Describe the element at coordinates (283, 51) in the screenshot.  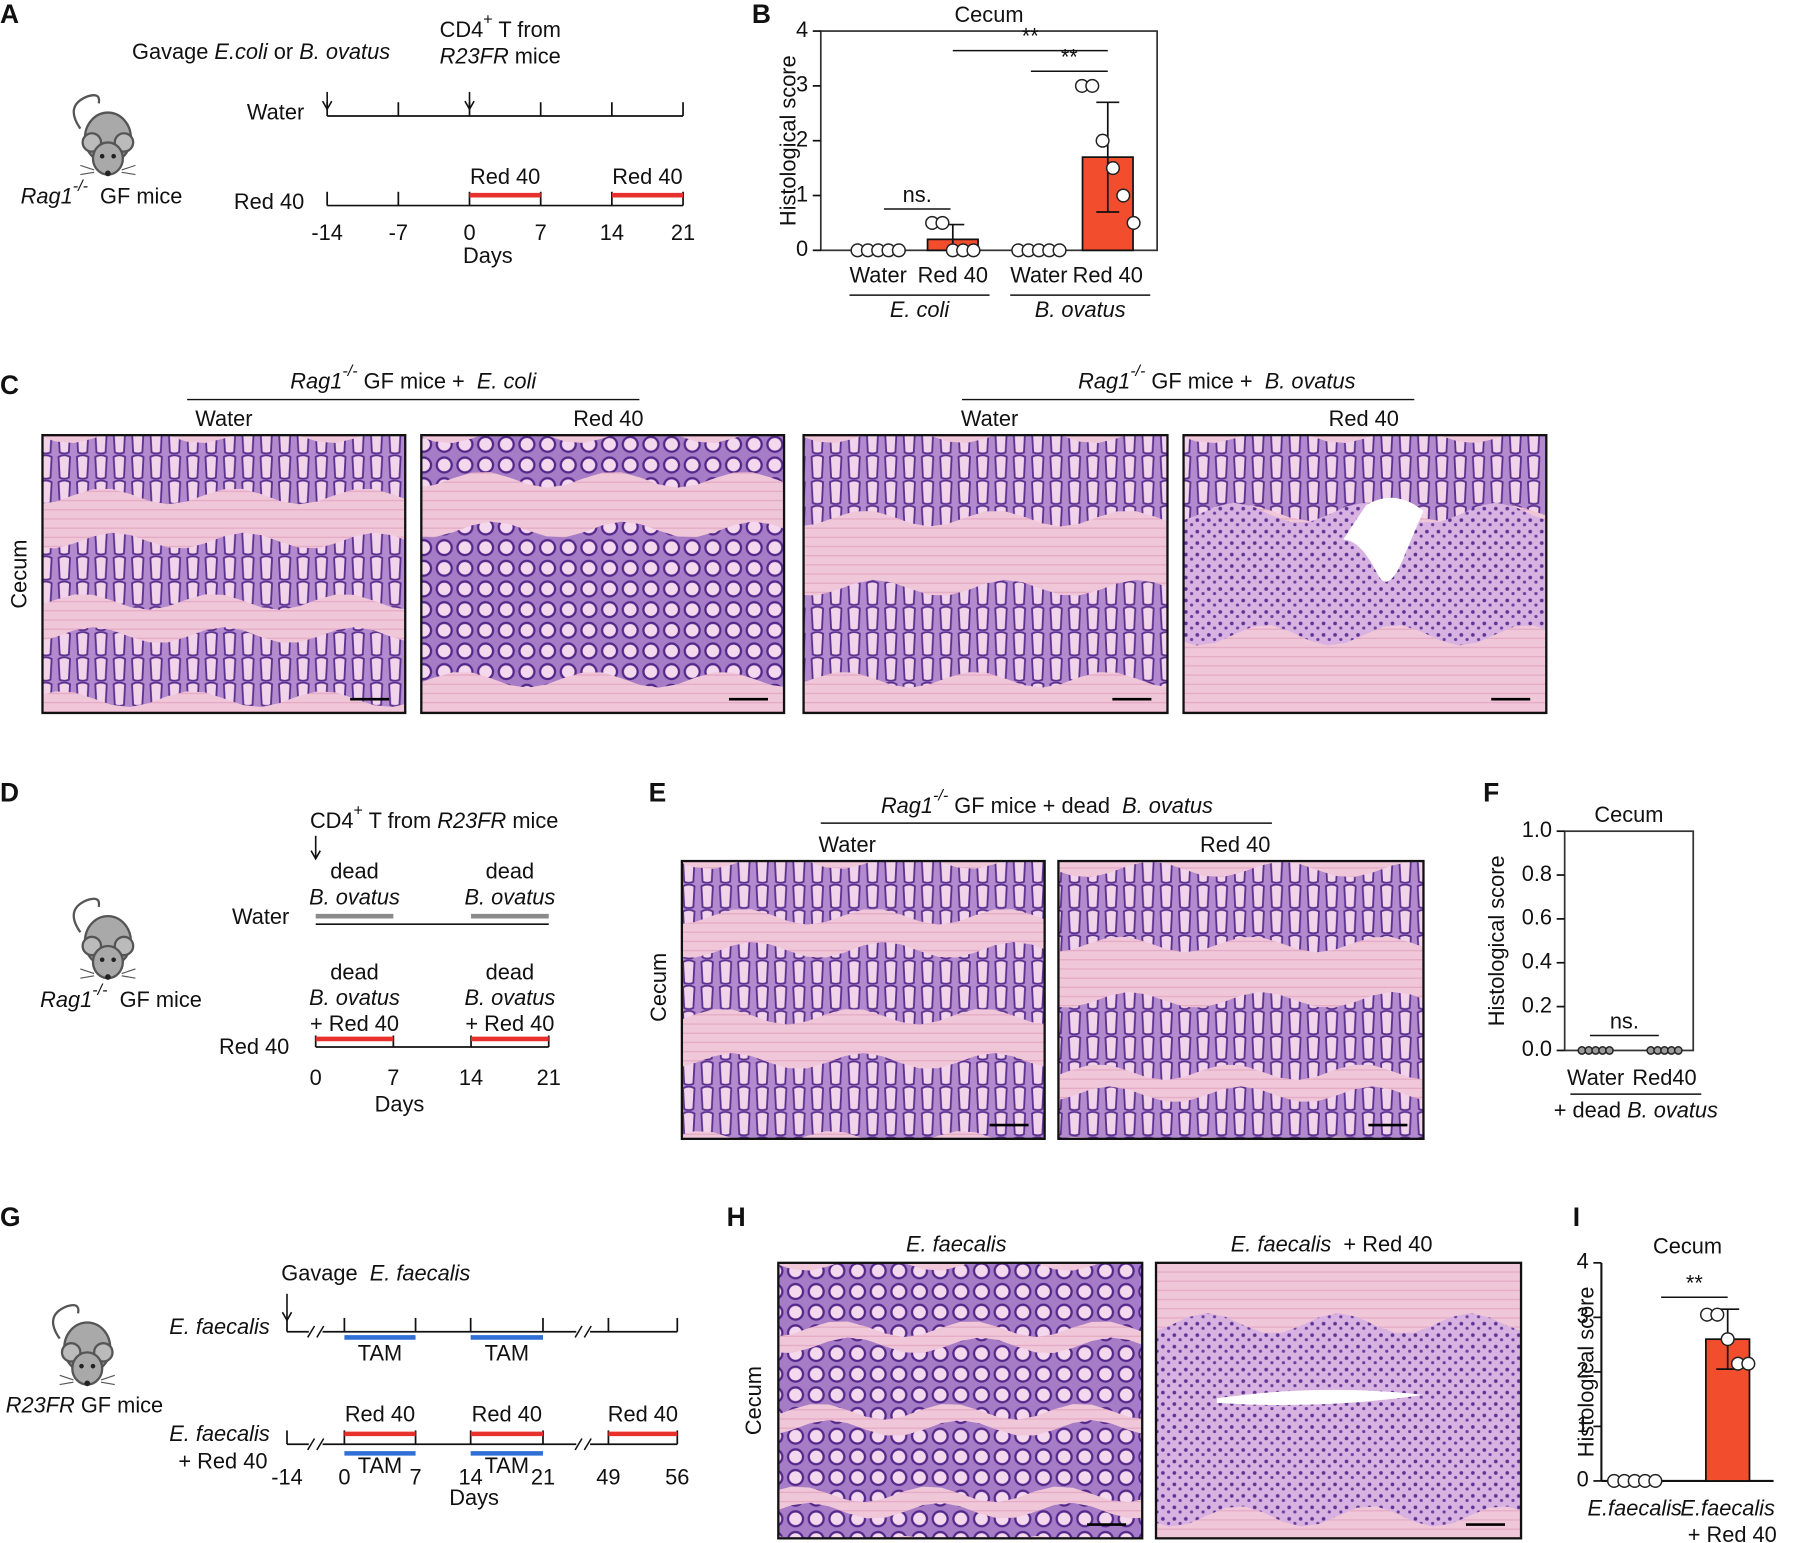
I see `gavage-label-part: or` at that location.